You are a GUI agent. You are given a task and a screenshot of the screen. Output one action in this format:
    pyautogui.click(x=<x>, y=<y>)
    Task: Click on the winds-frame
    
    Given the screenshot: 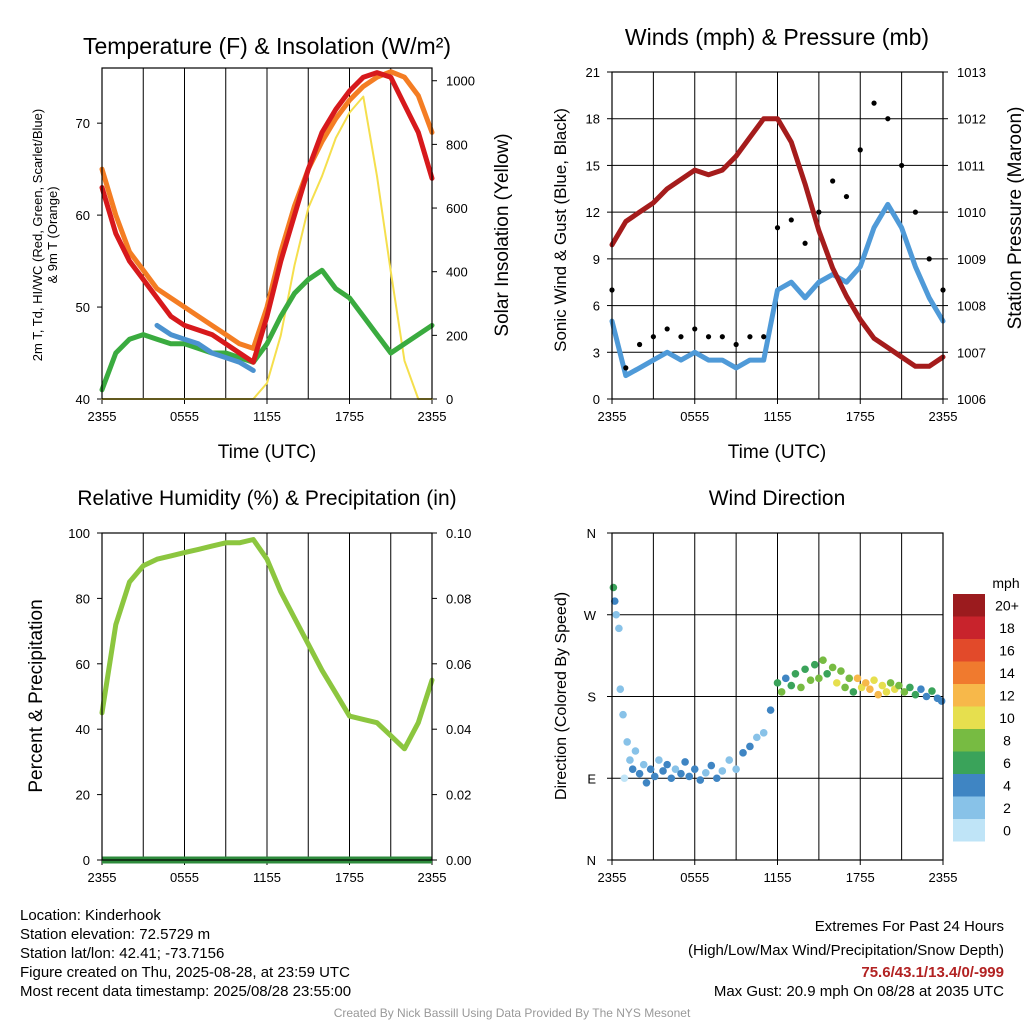 What is the action you would take?
    pyautogui.click(x=777, y=235)
    